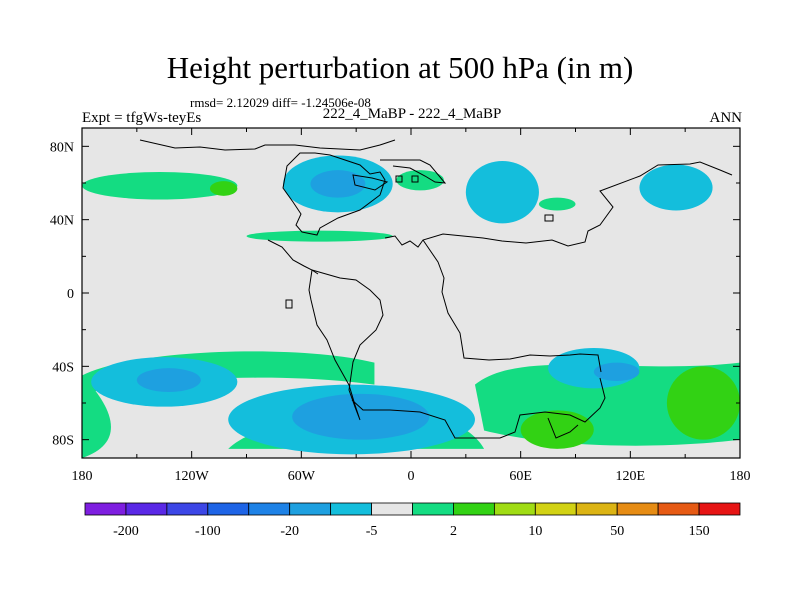 Image resolution: width=800 pixels, height=600 pixels. What do you see at coordinates (453, 531) in the screenshot?
I see `colorbar-label: 2` at bounding box center [453, 531].